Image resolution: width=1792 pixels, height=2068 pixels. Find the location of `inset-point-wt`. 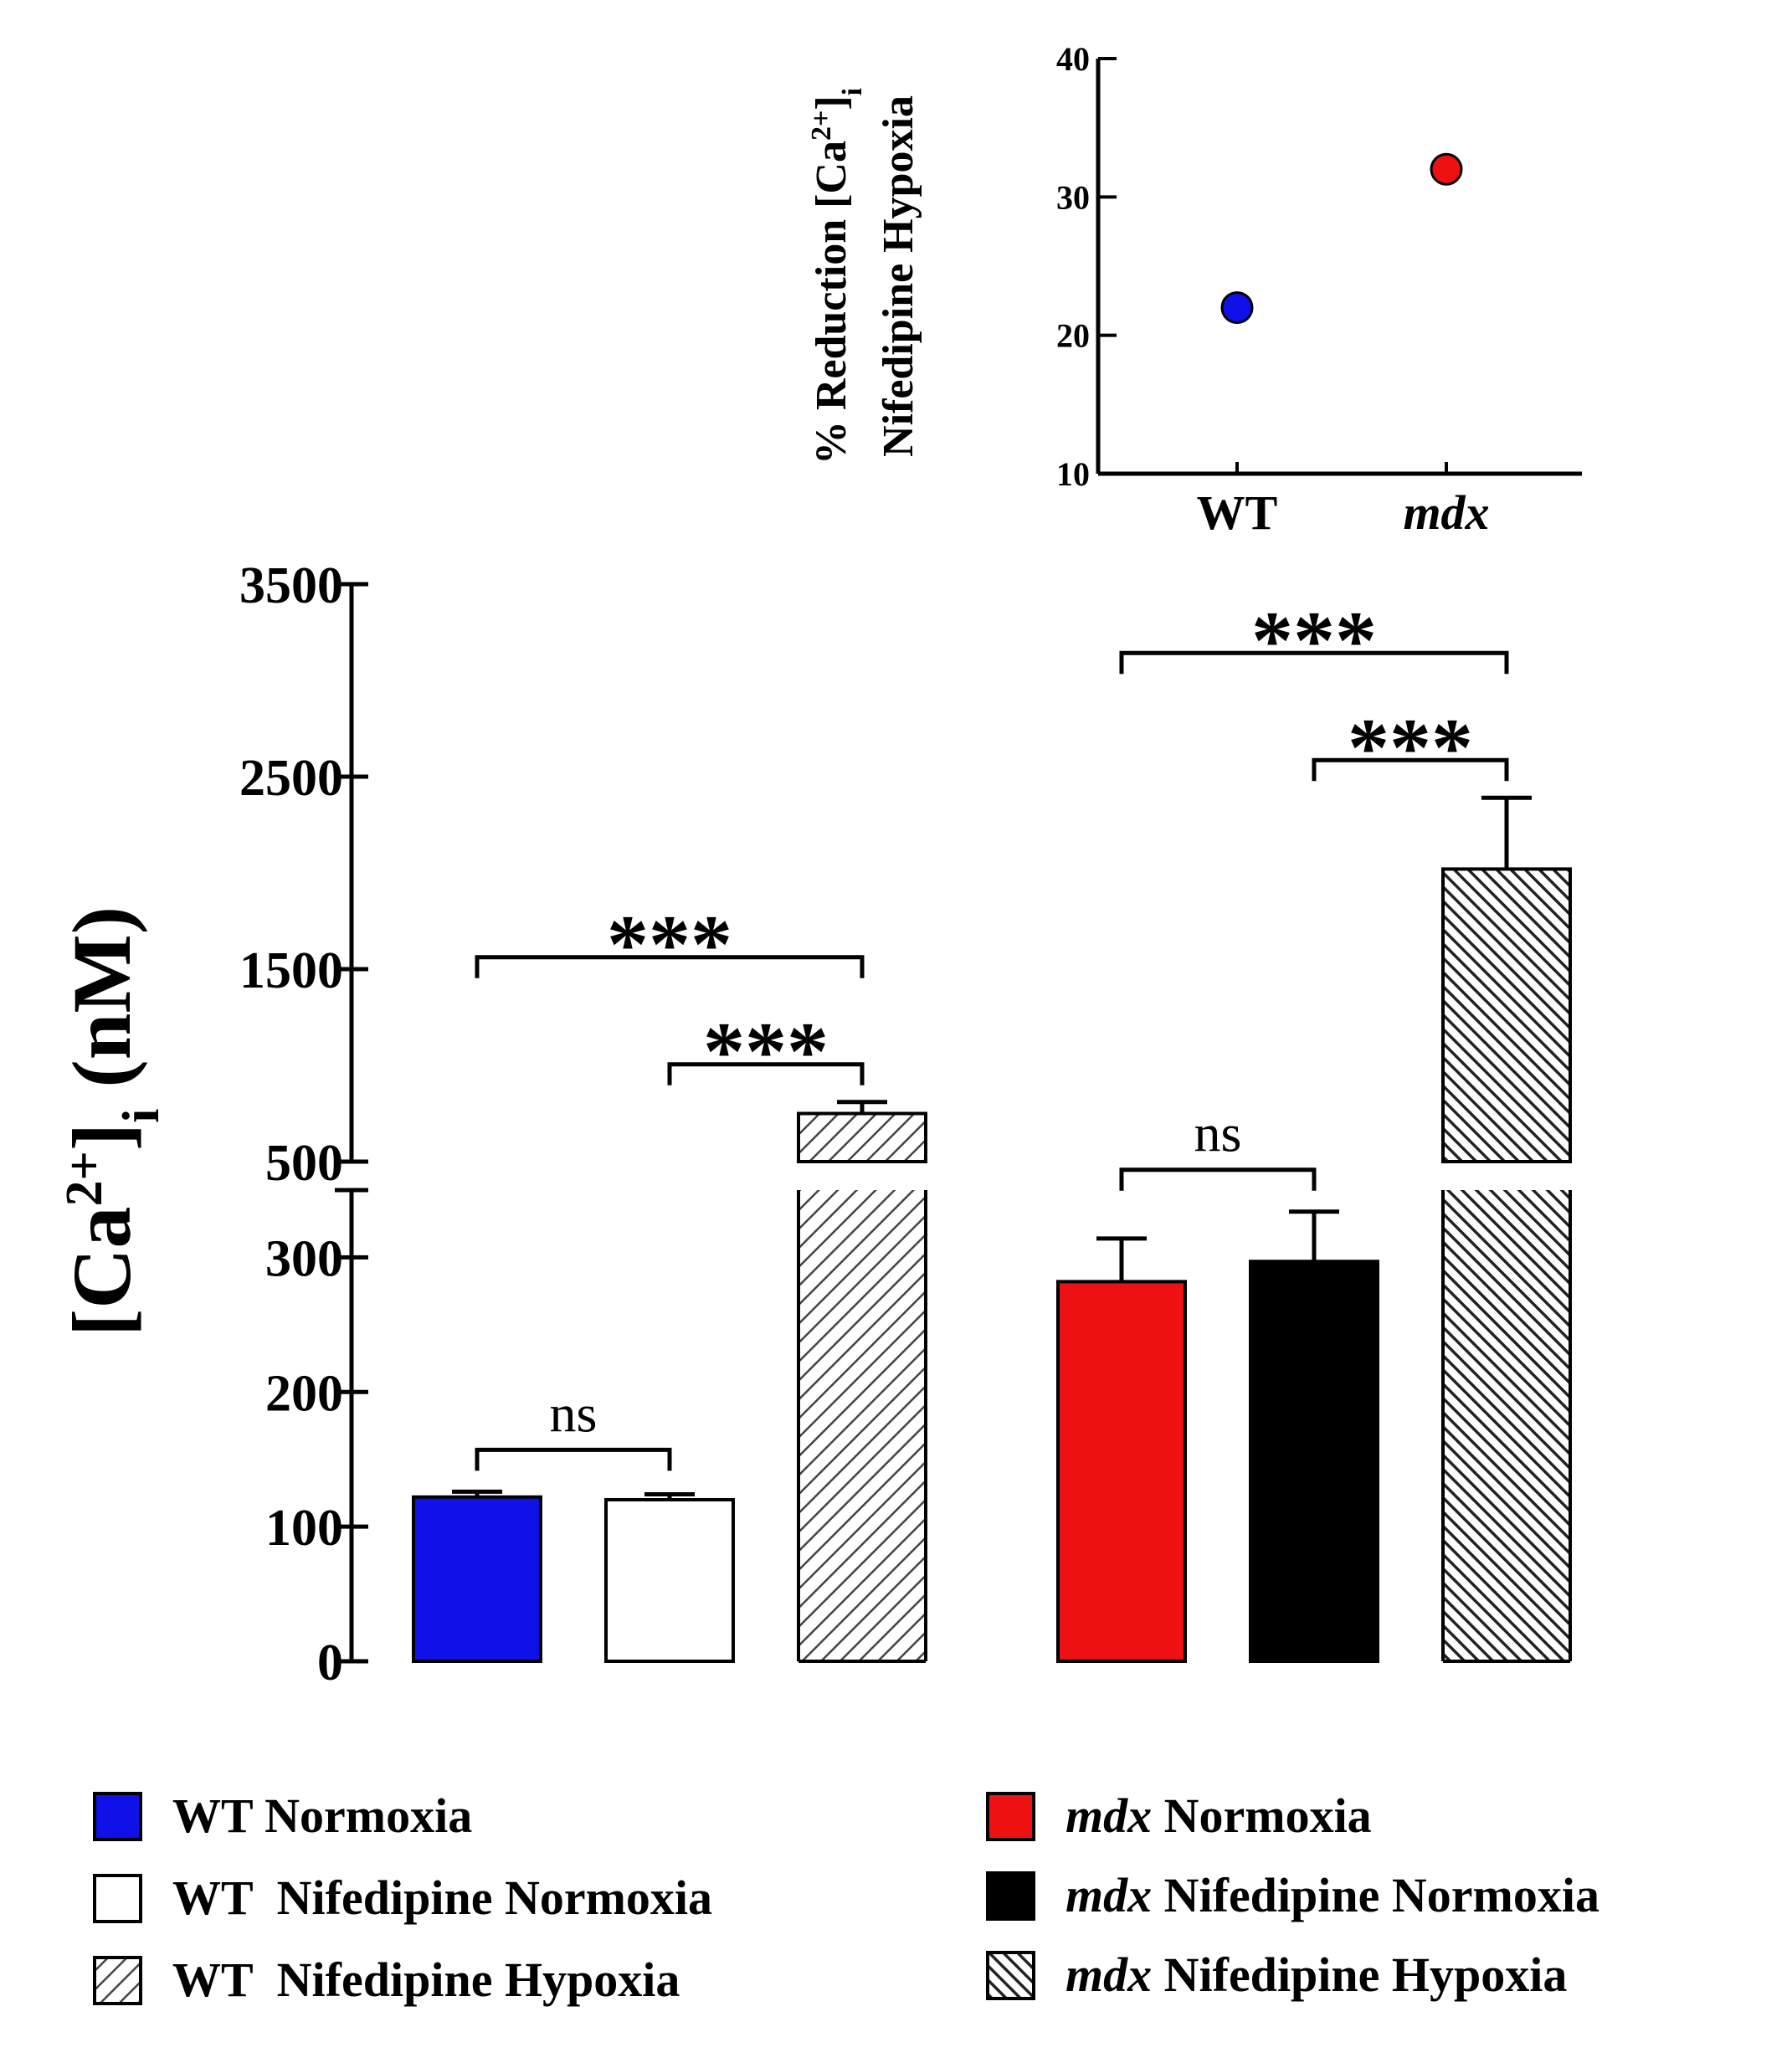

inset-point-wt is located at coordinates (1237, 308).